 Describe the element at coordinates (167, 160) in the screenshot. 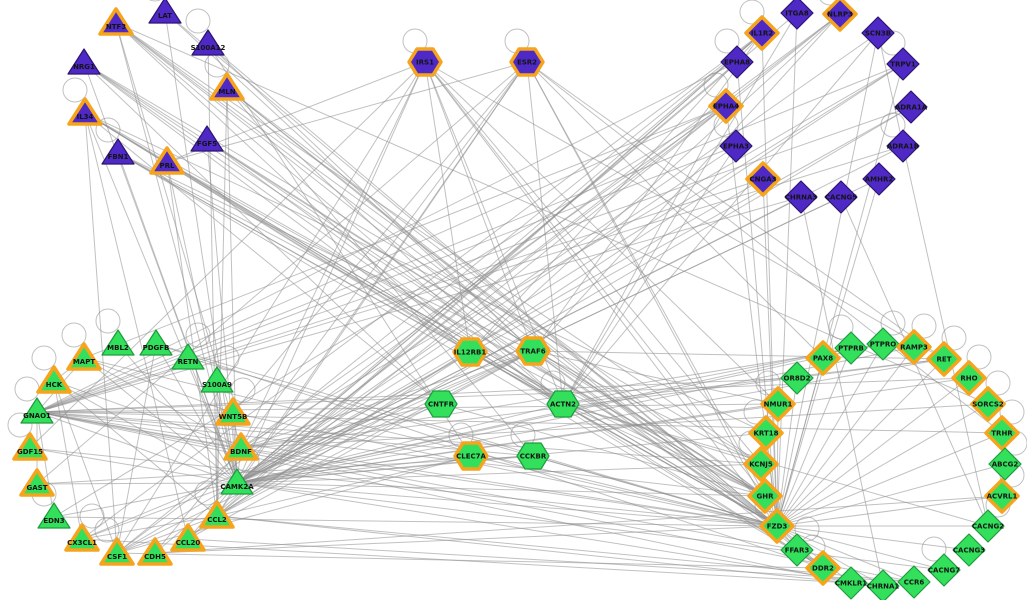

I see `node-PRL: PRL` at that location.